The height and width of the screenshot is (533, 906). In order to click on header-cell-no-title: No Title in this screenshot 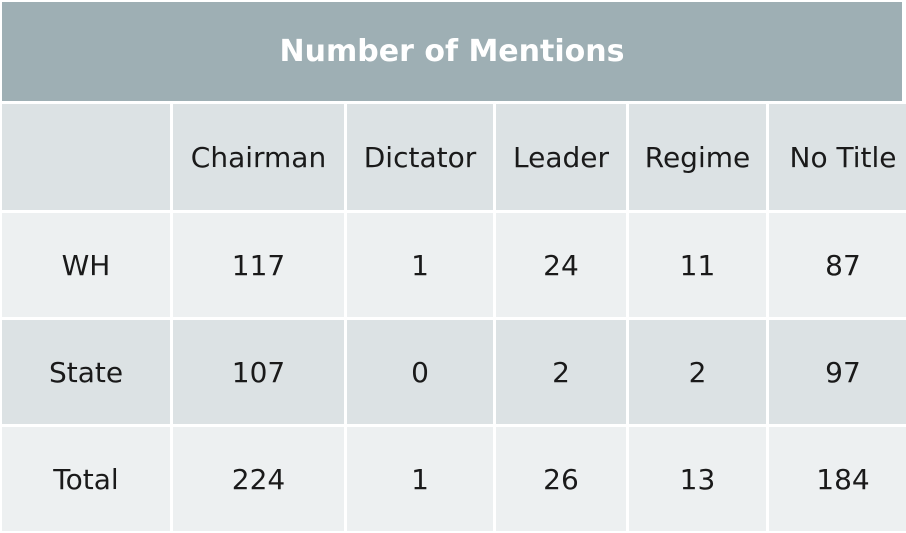, I will do `click(837, 157)`.